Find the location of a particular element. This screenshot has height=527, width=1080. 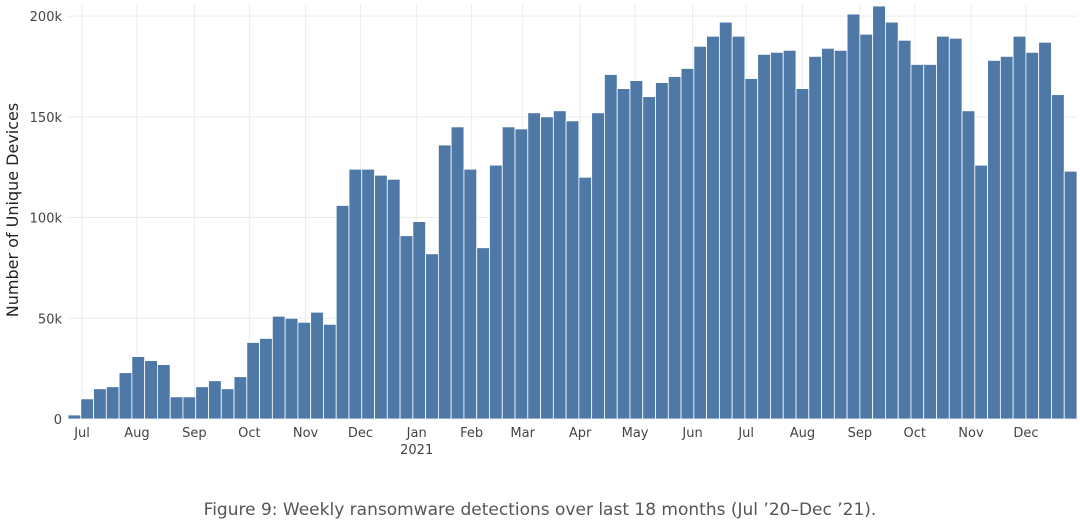

x-tick-label: Mar is located at coordinates (522, 433).